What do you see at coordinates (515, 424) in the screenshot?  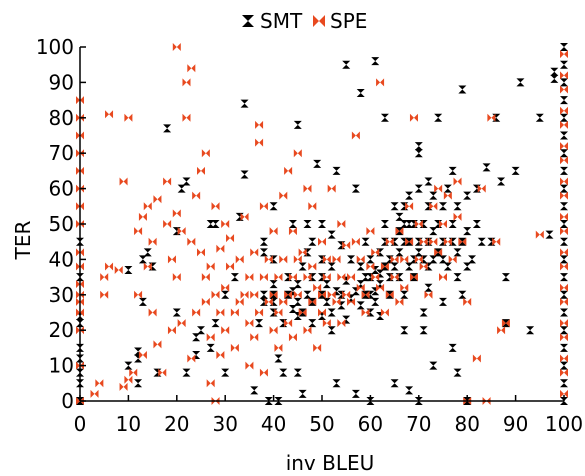 I see `x-tick-label: 90` at bounding box center [515, 424].